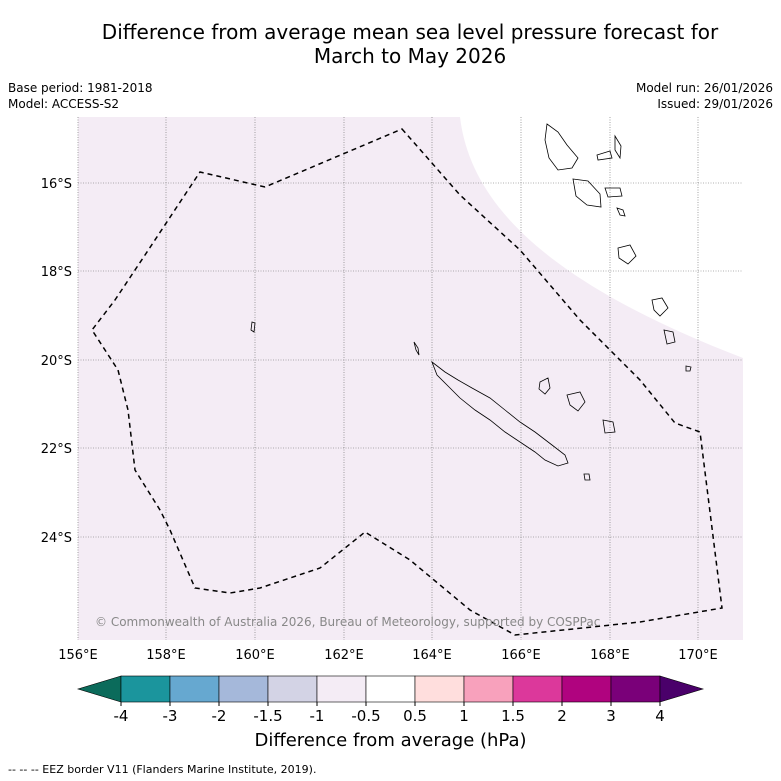  What do you see at coordinates (500, 413) in the screenshot?
I see `island-new-caledonia` at bounding box center [500, 413].